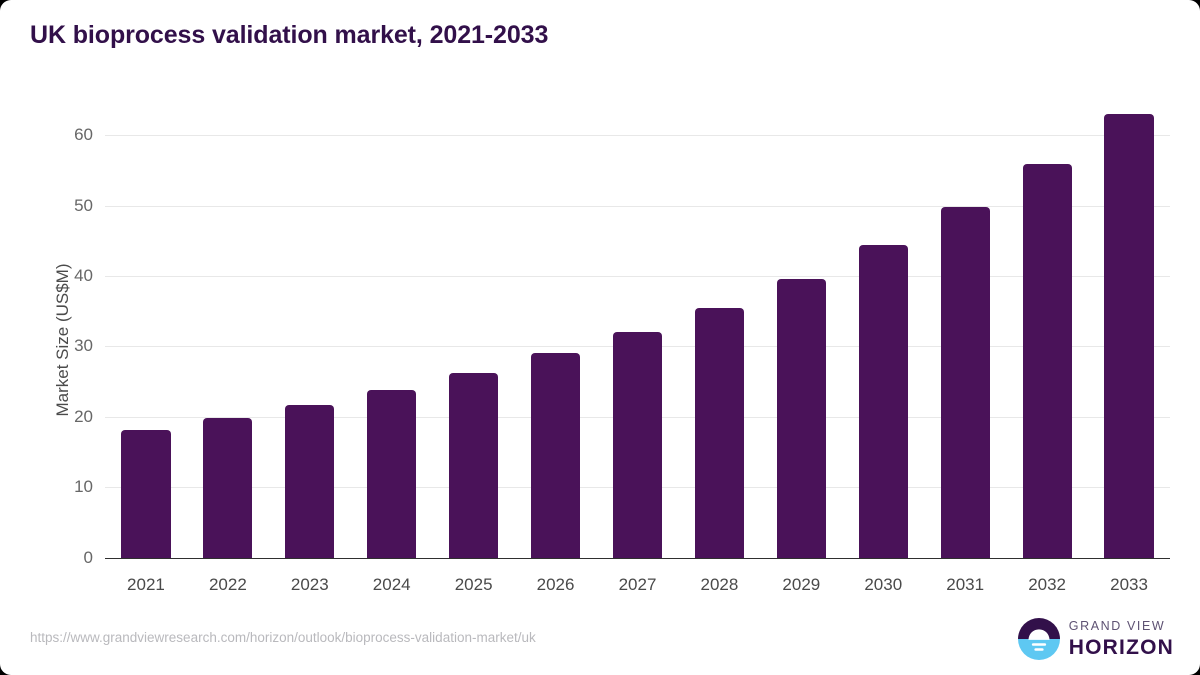 This screenshot has height=675, width=1200. Describe the element at coordinates (1121, 647) in the screenshot. I see `logo-line-horizon: HORIZON` at that location.